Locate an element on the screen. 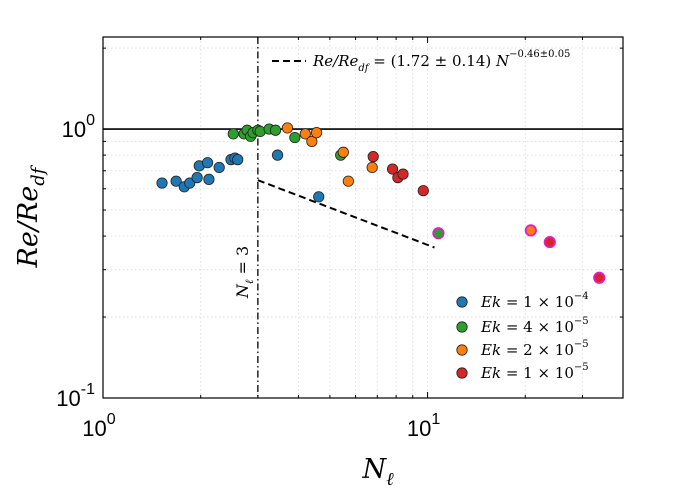  fit-legend: Re/Redf = (1.72 ± 0.14) N−0.46±0.05 is located at coordinates (421, 61).